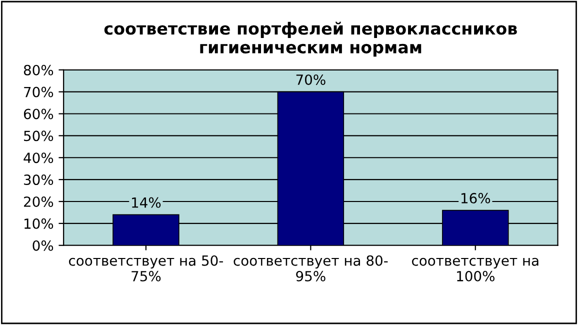 Image resolution: width=578 pixels, height=325 pixels. What do you see at coordinates (475, 270) in the screenshot?
I see `x-tick-label: соответствует на 100%` at bounding box center [475, 270].